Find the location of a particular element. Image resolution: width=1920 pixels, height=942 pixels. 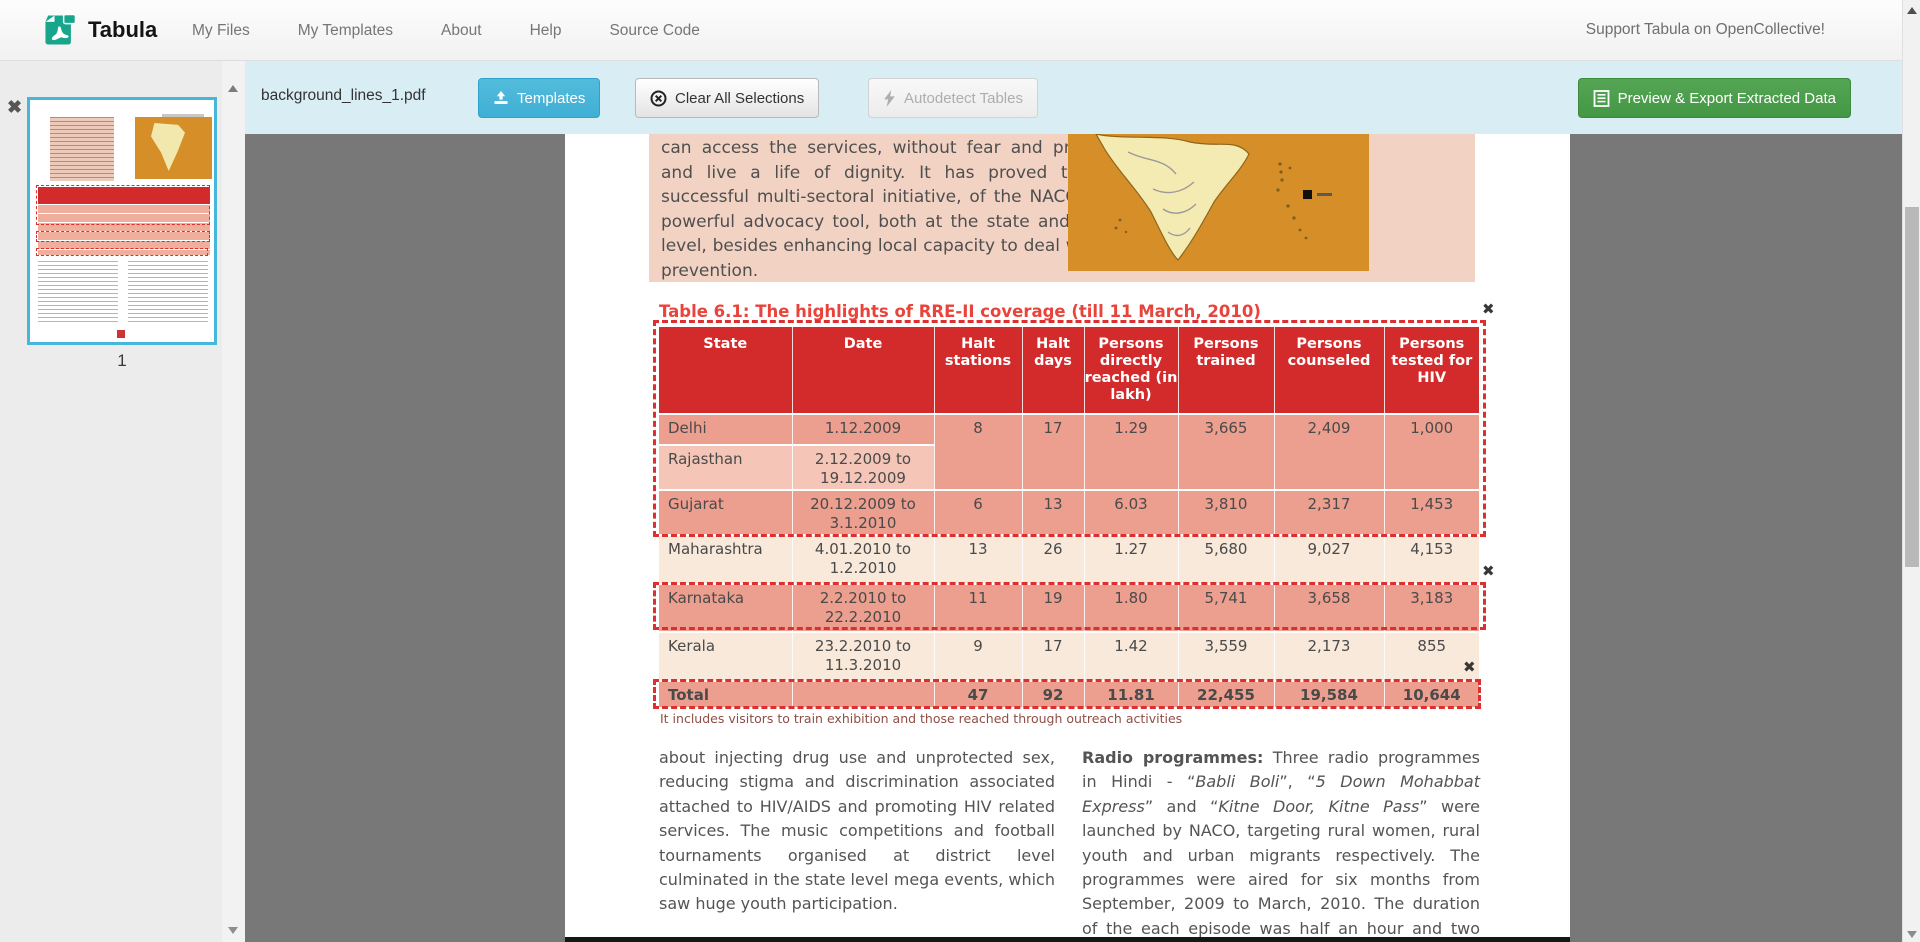

selection-3-close-icon: ✖ is located at coordinates (1469, 667).